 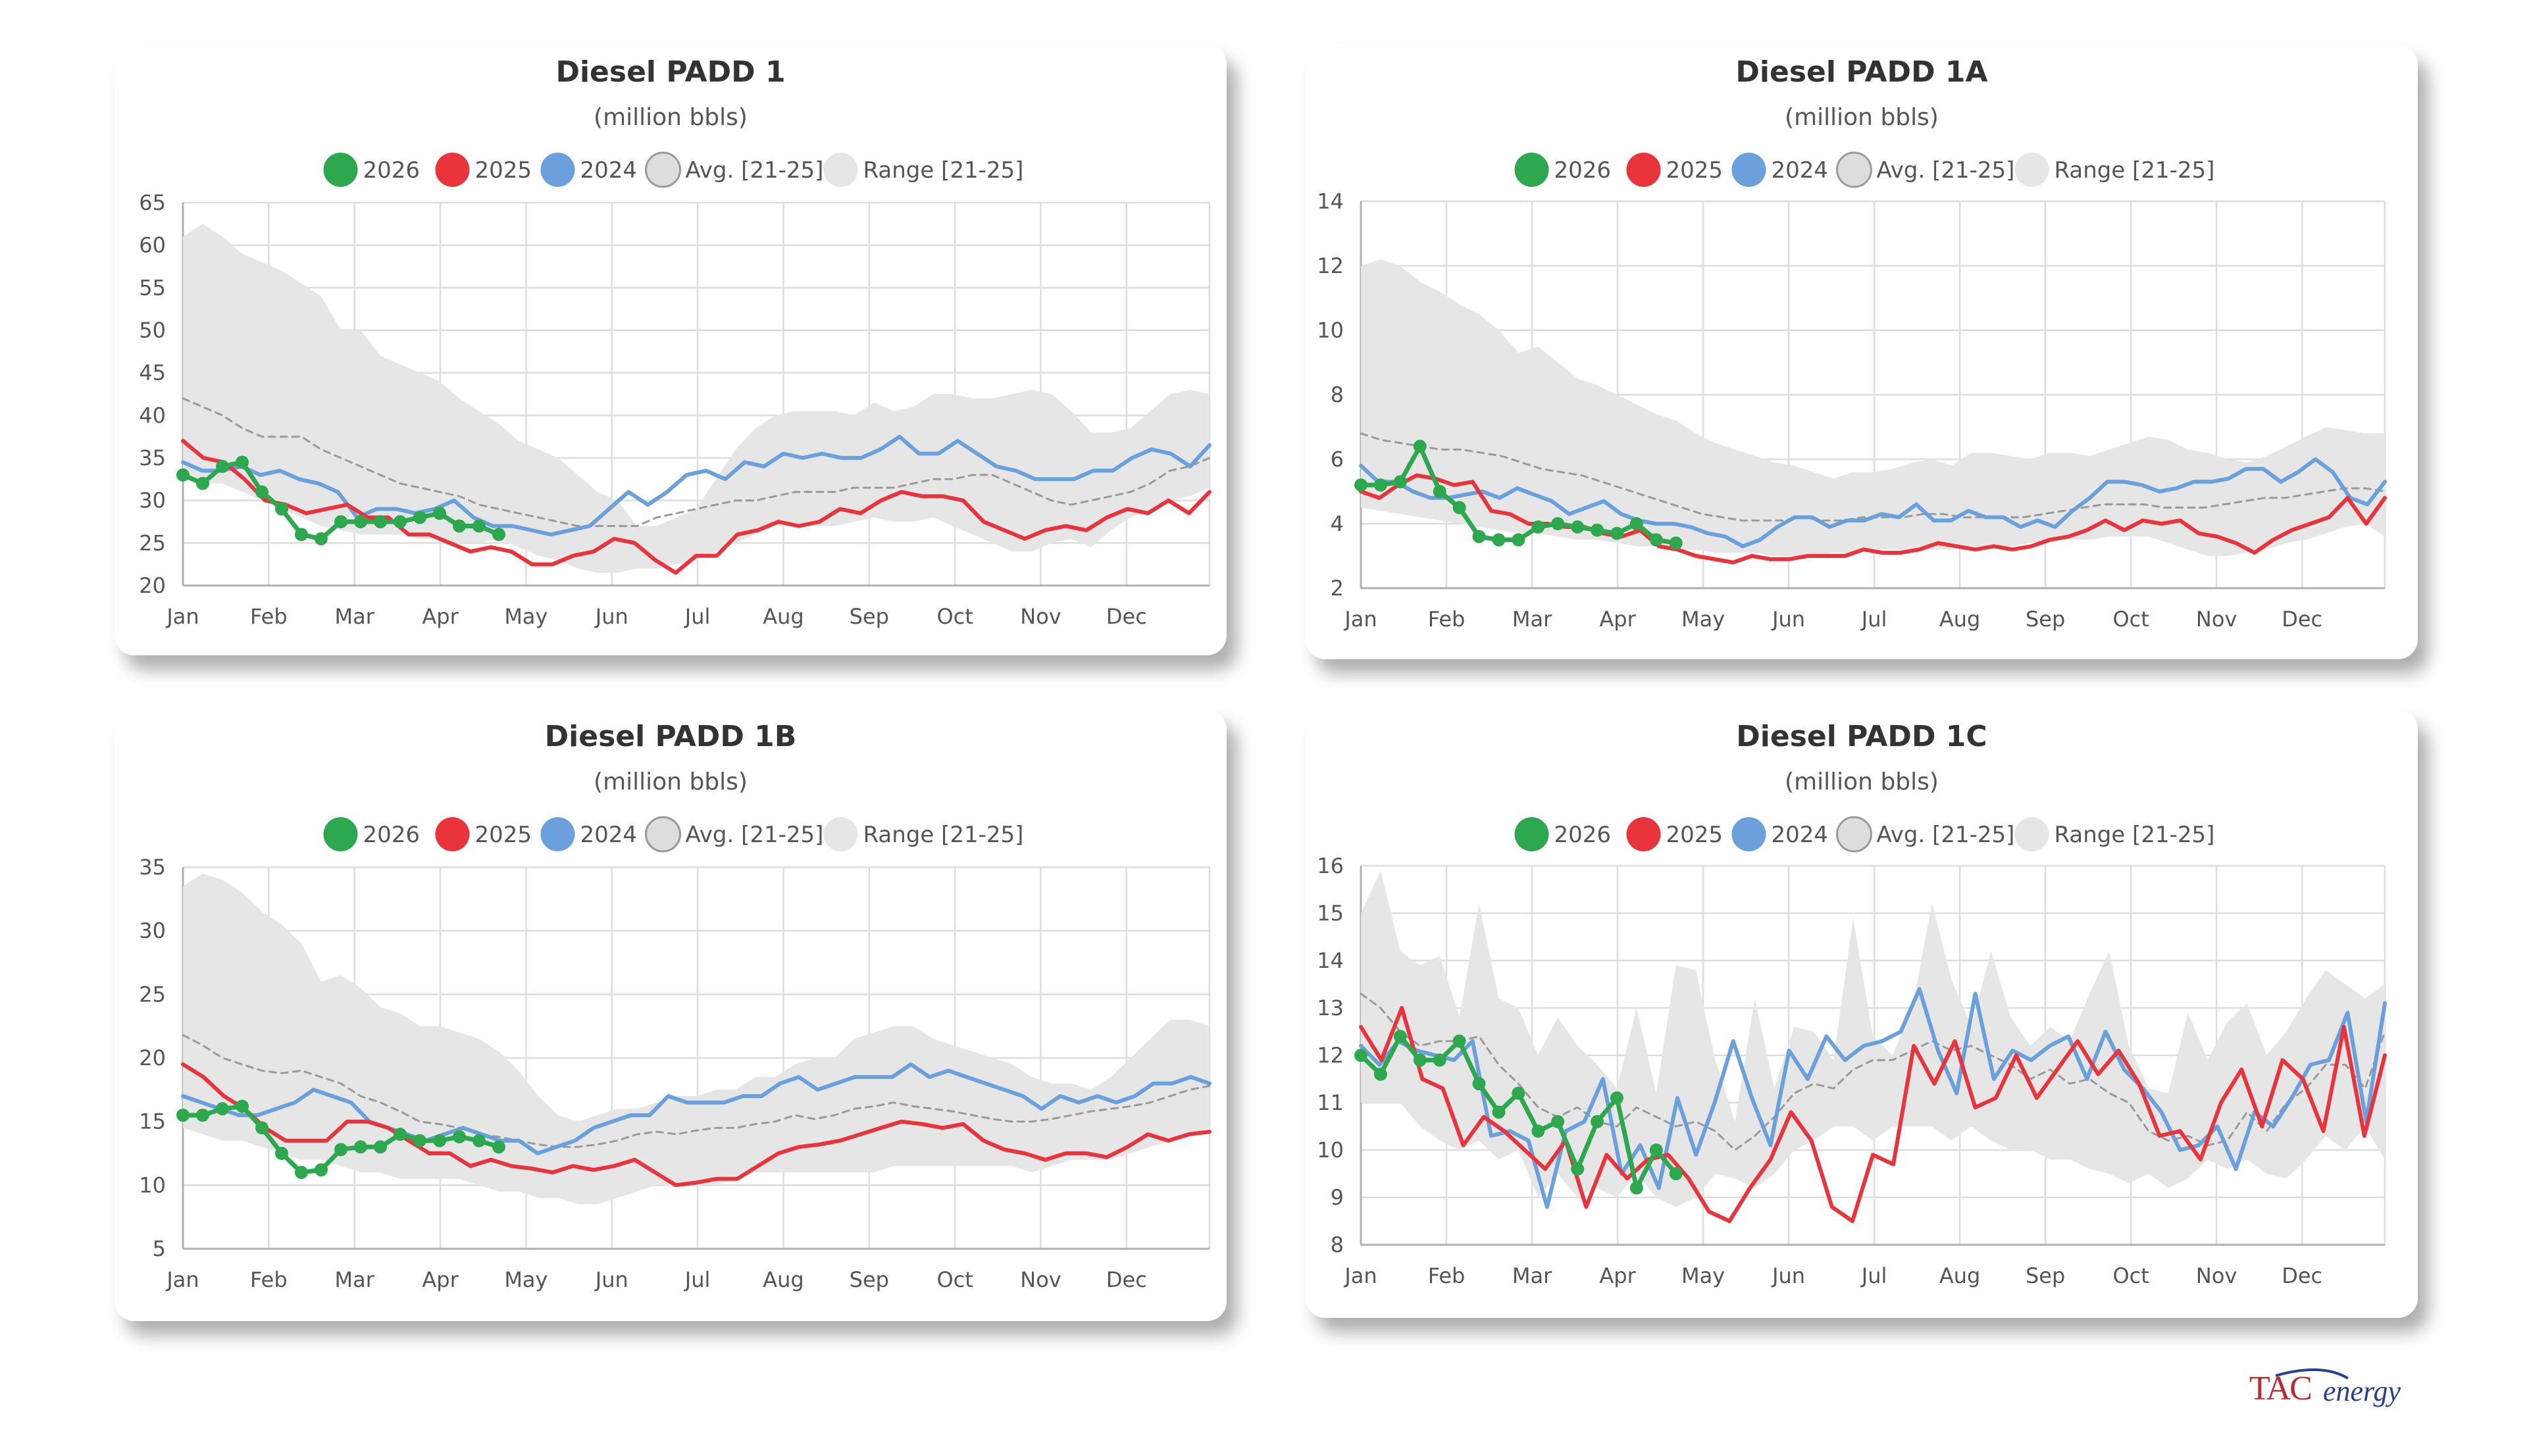 What do you see at coordinates (392, 170) in the screenshot?
I see `legend-label: 2026` at bounding box center [392, 170].